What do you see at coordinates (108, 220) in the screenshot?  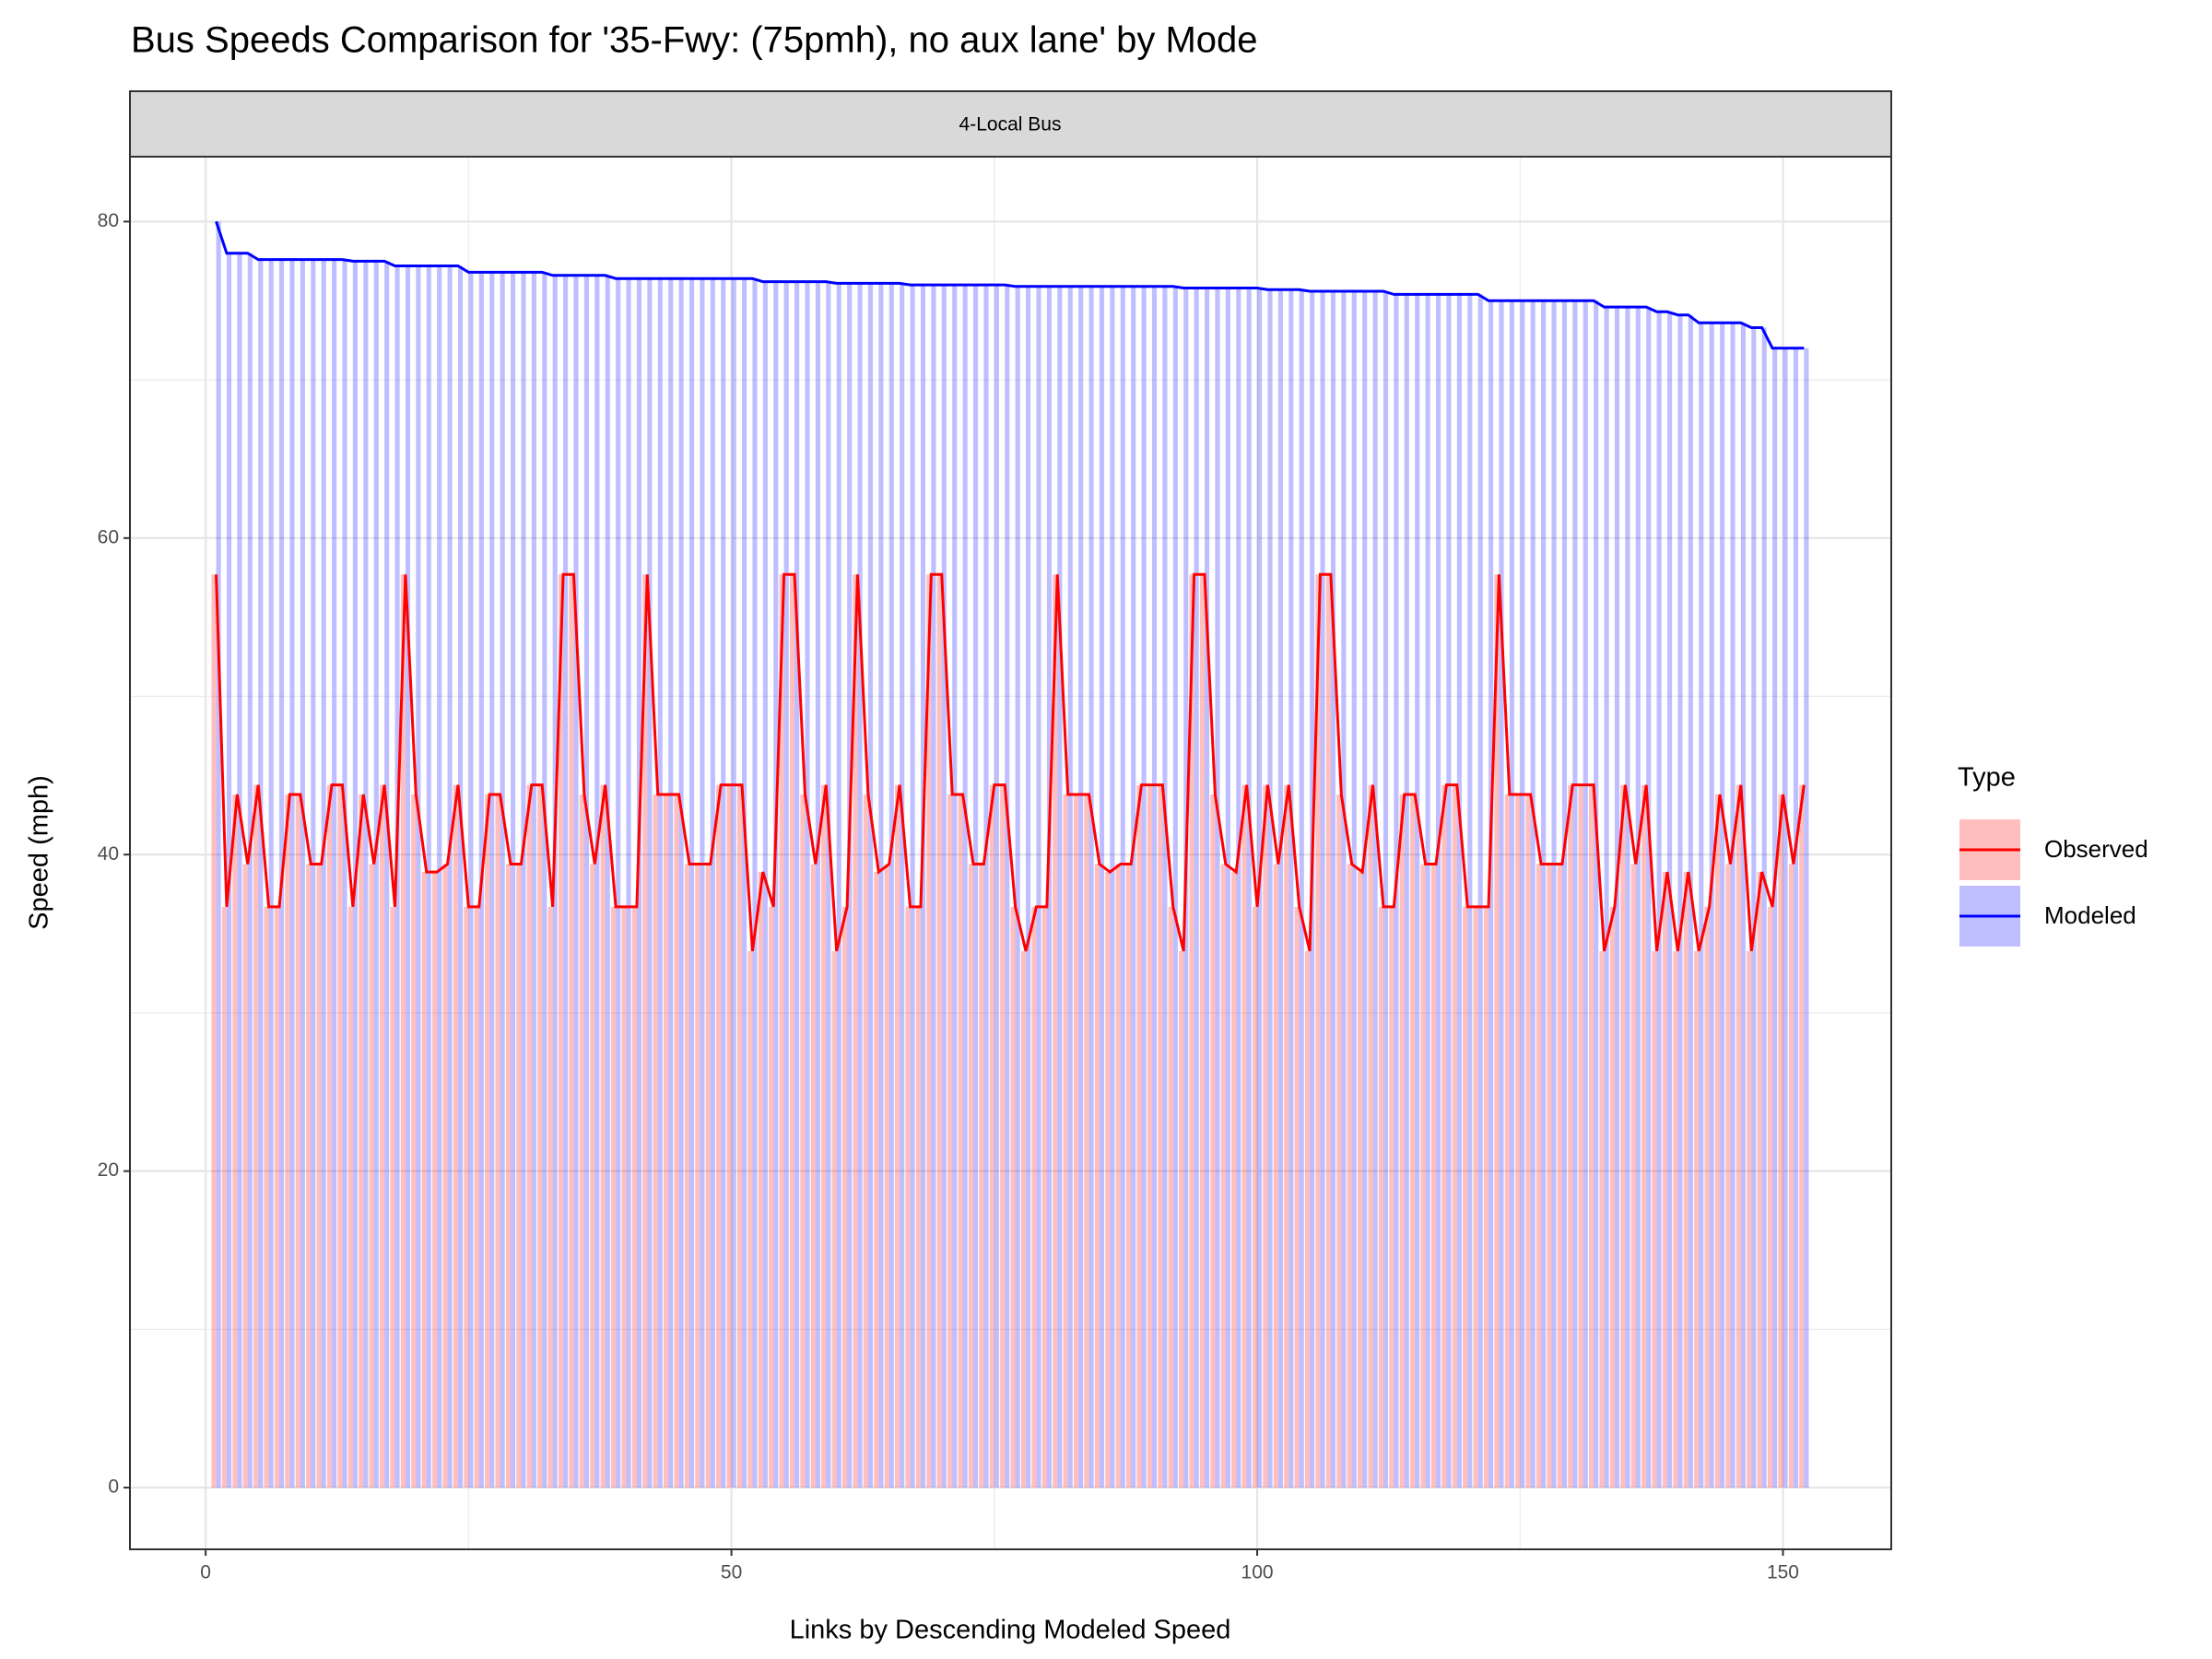 I see `y-tick-label: 80` at bounding box center [108, 220].